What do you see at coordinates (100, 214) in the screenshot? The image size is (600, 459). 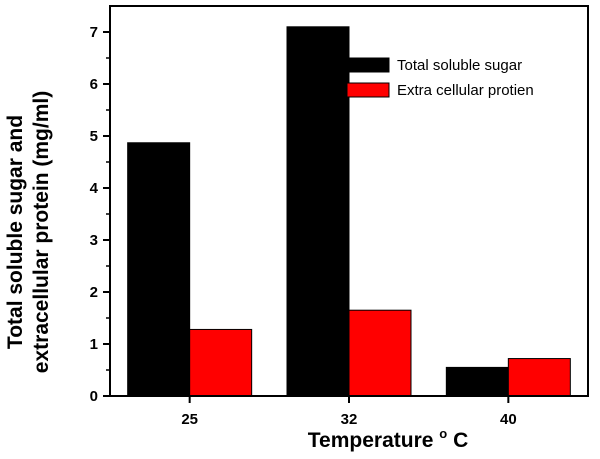 I see `y-ticks: 0 1 2 3 4 5 6 7` at bounding box center [100, 214].